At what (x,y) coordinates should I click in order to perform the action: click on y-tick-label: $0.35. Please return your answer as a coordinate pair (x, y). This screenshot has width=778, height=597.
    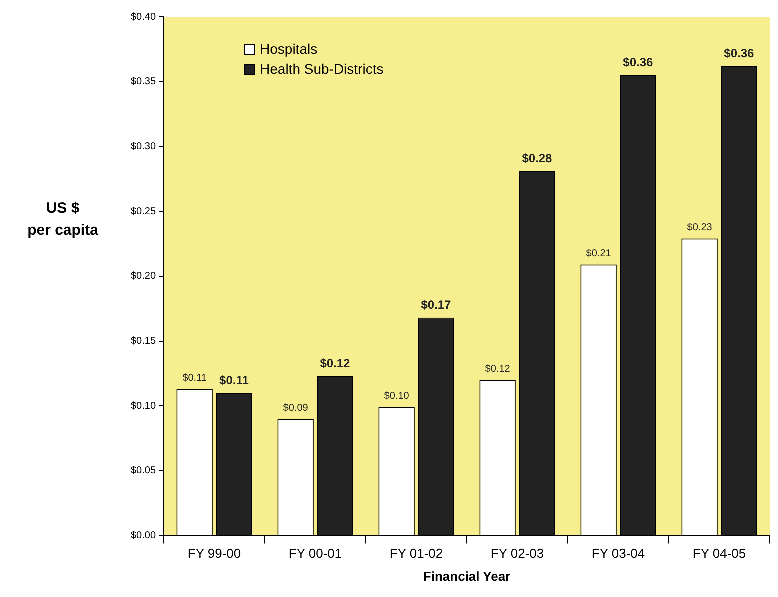
    Looking at the image, I should click on (143, 82).